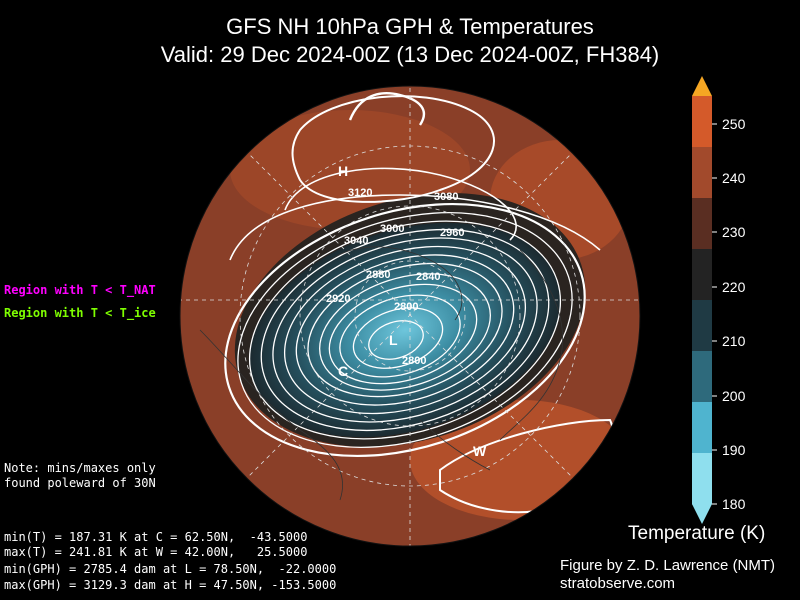 The width and height of the screenshot is (800, 600). Describe the element at coordinates (410, 26) in the screenshot. I see `chart-title: GFS NH 10hPa GPH & Temperatures` at that location.